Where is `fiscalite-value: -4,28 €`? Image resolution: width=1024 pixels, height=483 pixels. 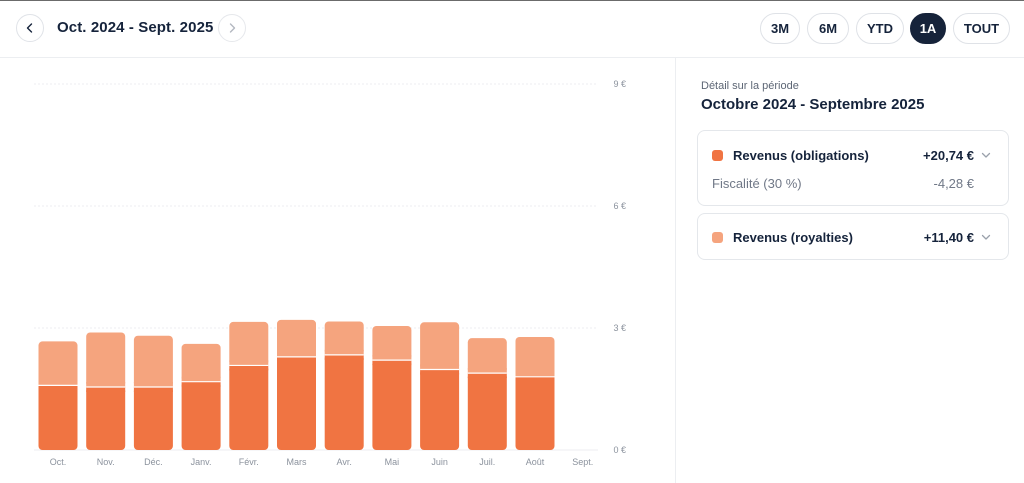 fiscalite-value: -4,28 € is located at coordinates (953, 183).